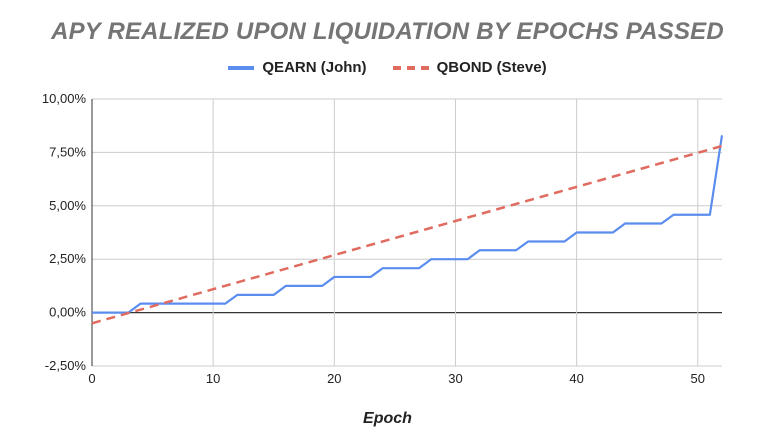 The image size is (775, 441). What do you see at coordinates (67, 258) in the screenshot?
I see `y-tick-label: 2,50%` at bounding box center [67, 258].